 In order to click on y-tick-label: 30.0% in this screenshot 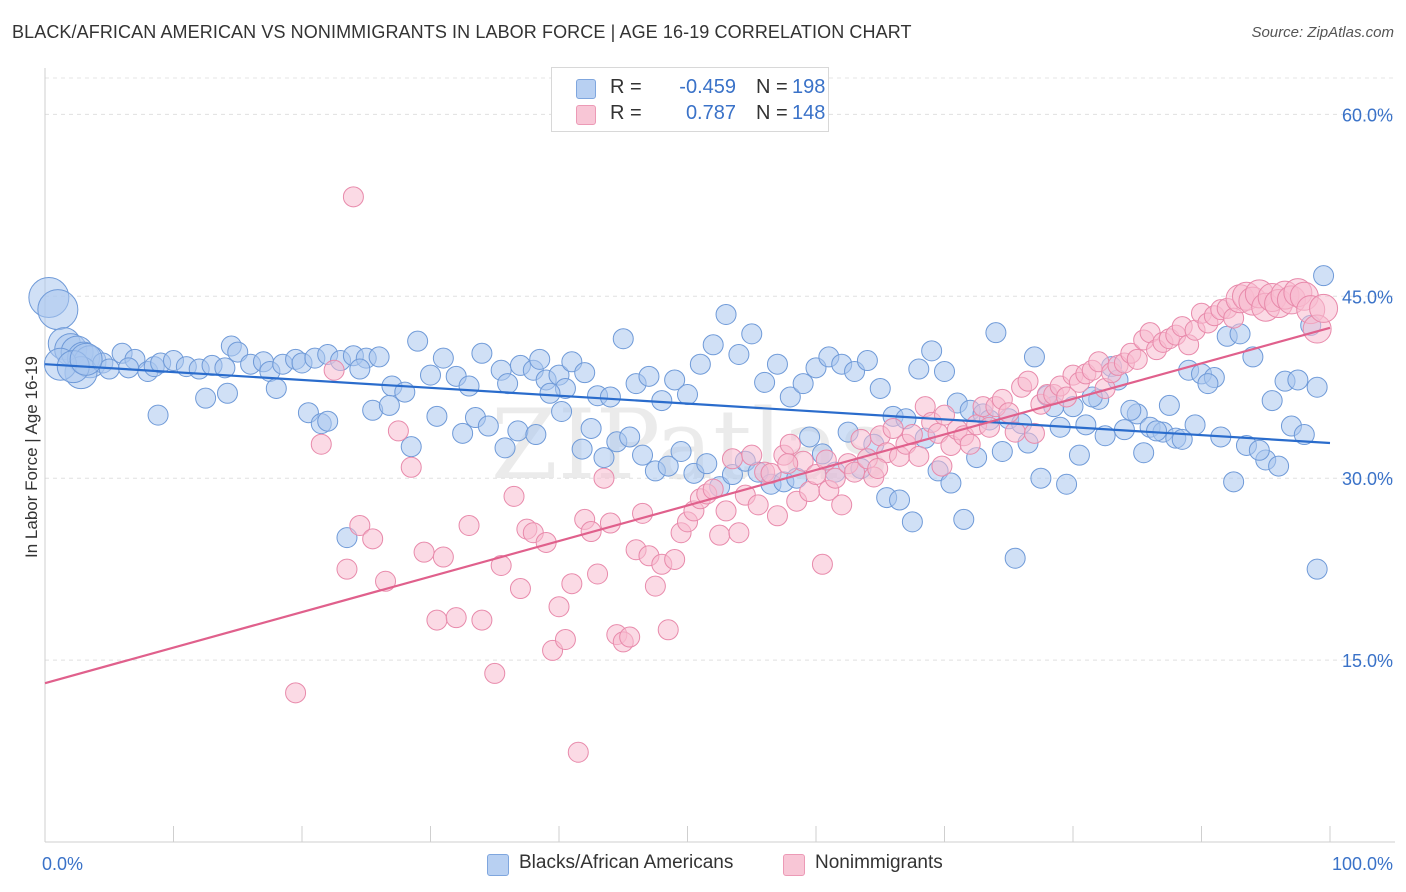, I will do `click(1367, 479)`.